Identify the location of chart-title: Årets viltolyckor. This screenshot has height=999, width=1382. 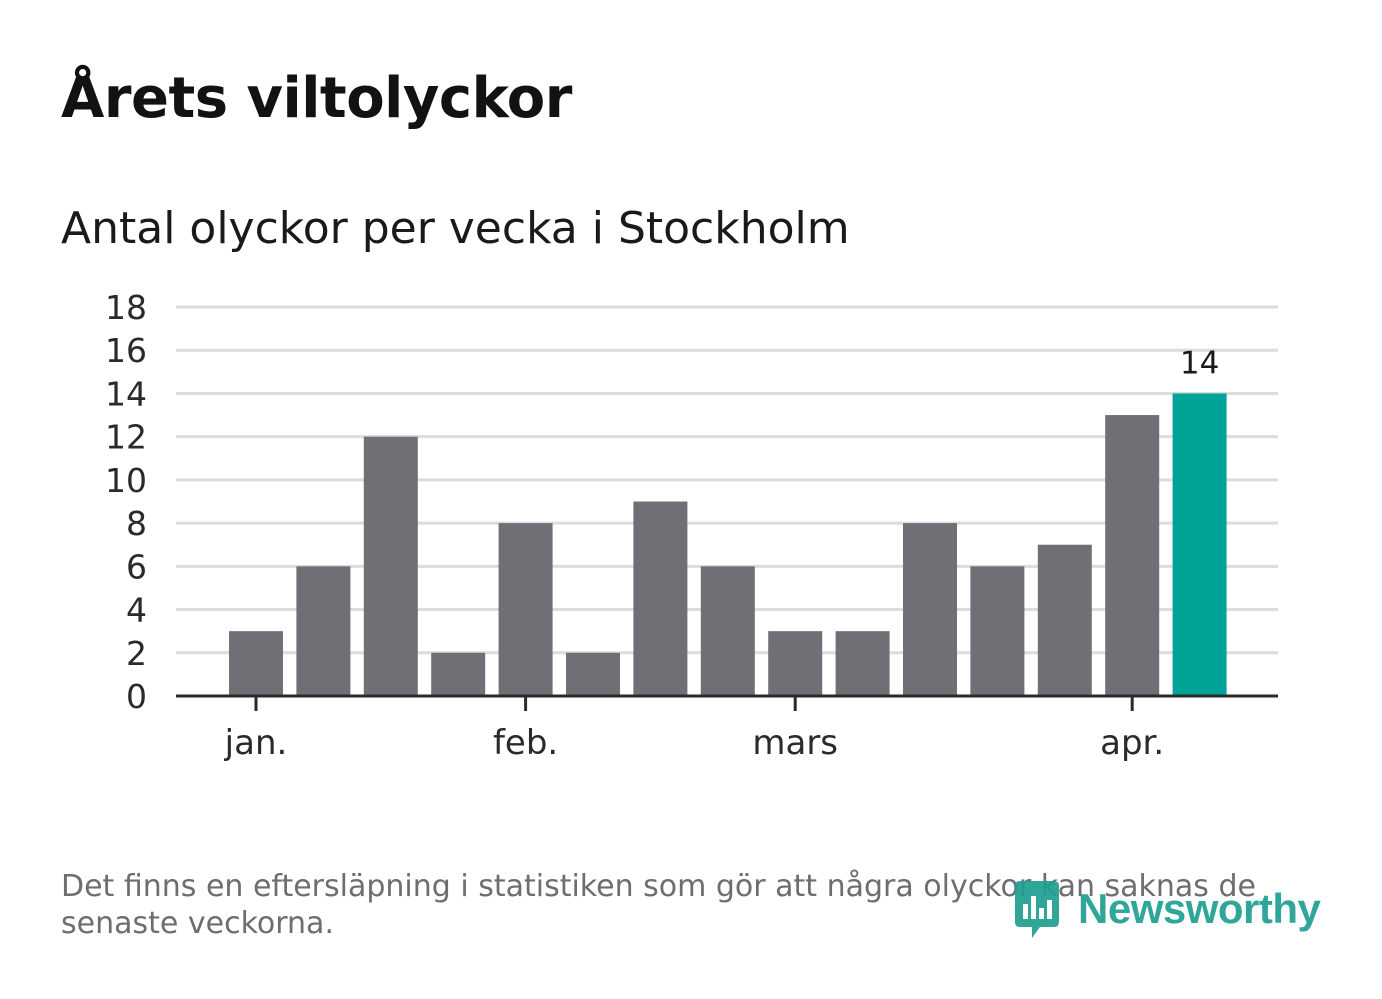
(316, 98).